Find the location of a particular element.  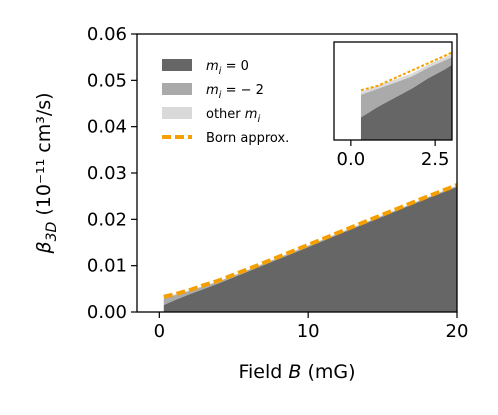

x-tick-label: 20 is located at coordinates (457, 331).